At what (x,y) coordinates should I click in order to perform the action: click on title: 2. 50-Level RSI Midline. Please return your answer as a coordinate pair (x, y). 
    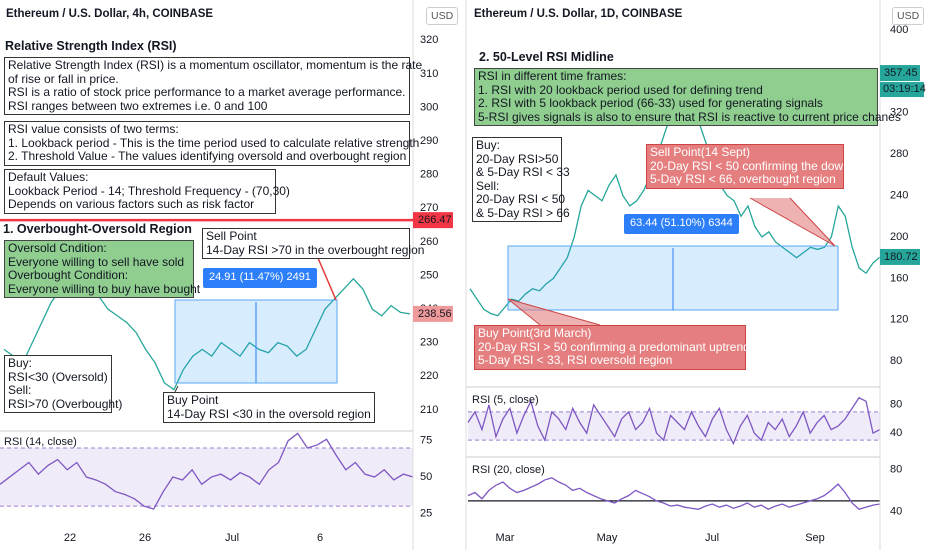
    Looking at the image, I should click on (546, 58).